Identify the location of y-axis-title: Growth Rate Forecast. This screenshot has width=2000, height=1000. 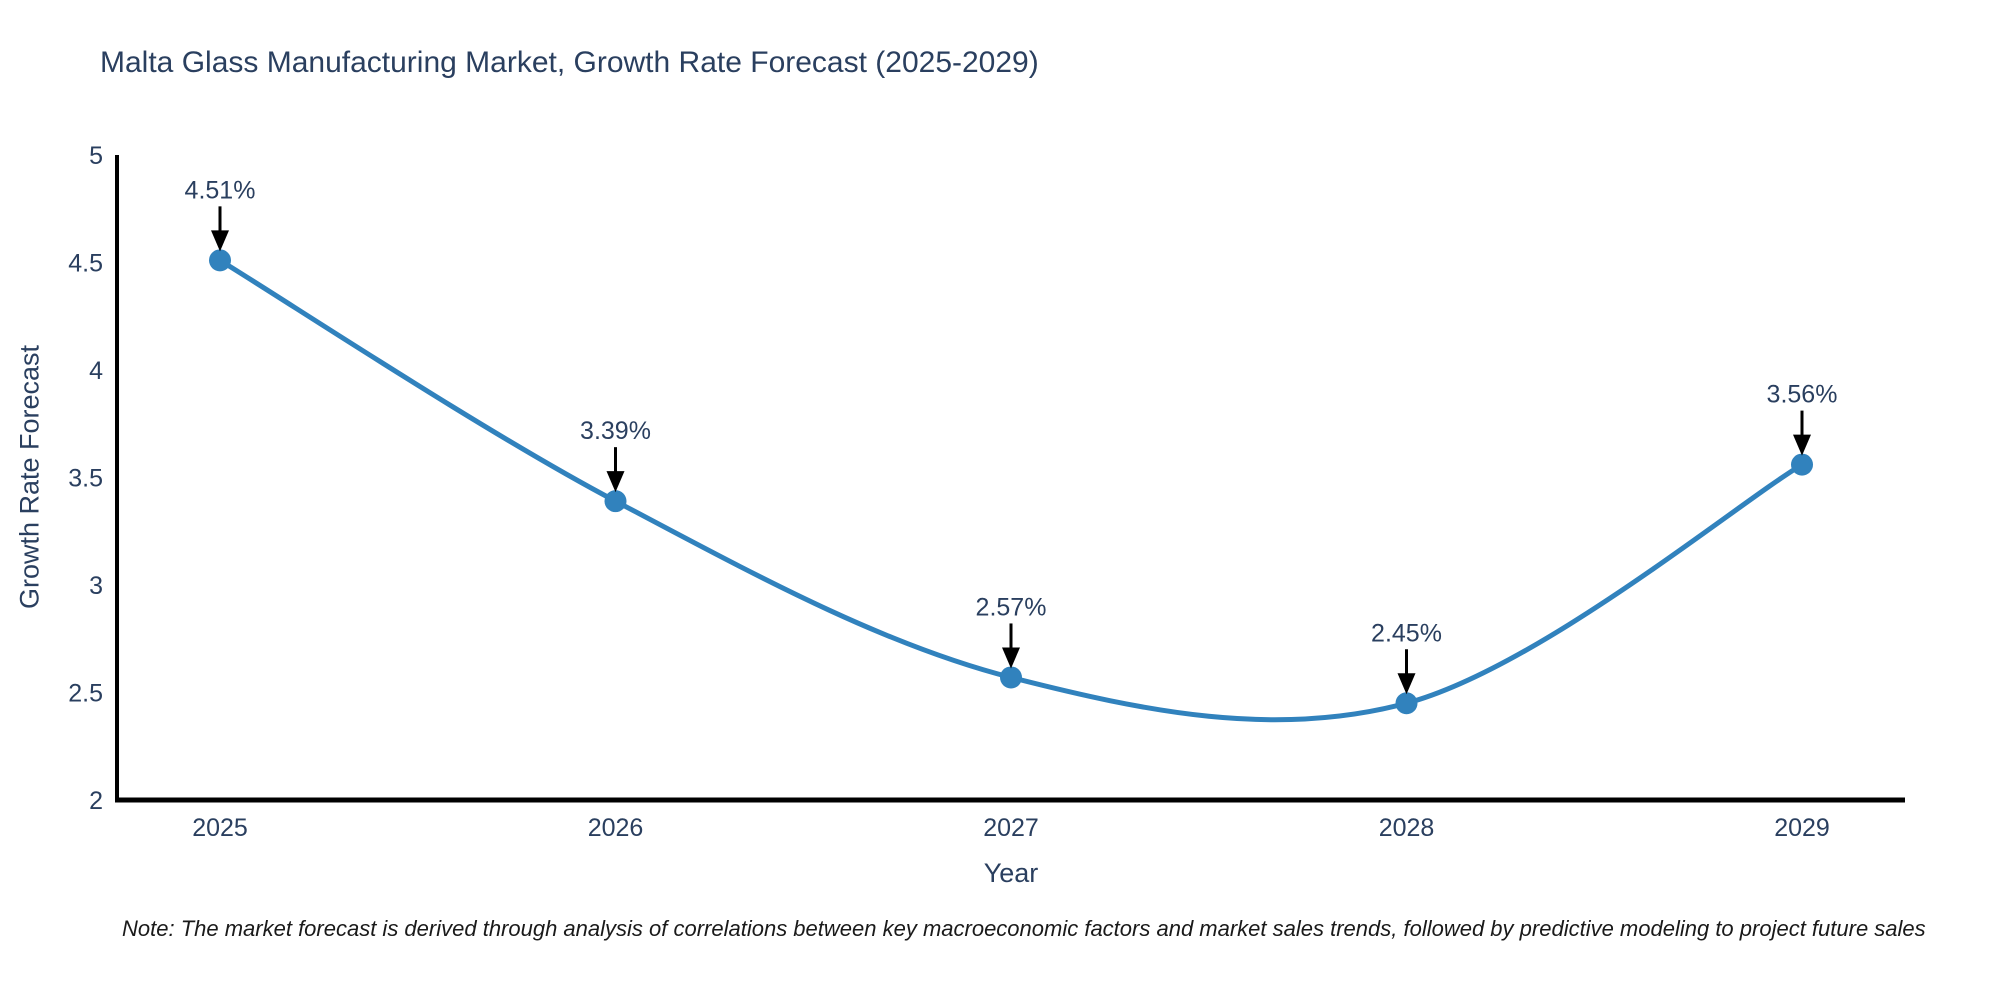
(29, 477).